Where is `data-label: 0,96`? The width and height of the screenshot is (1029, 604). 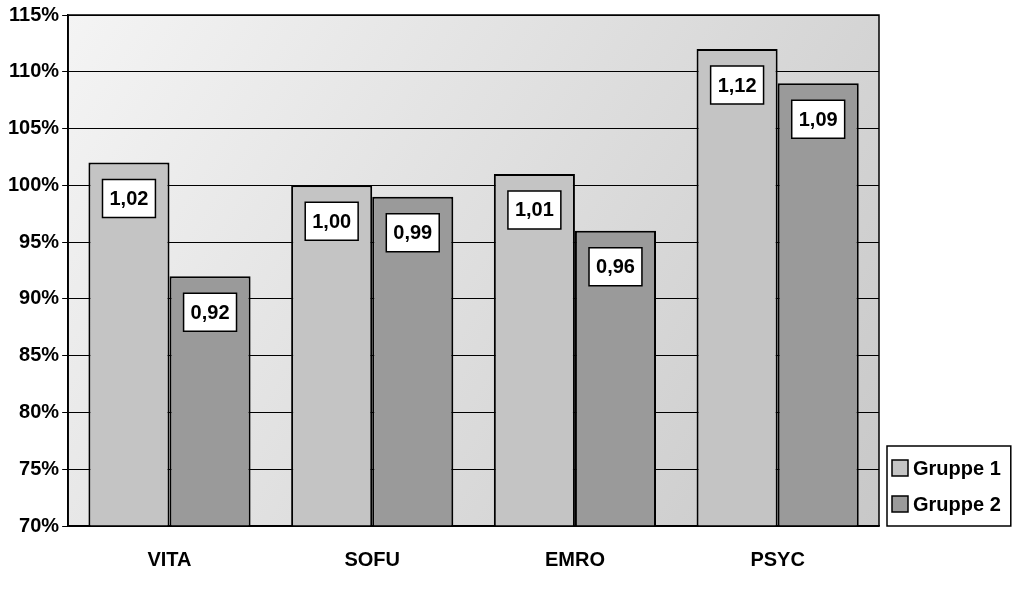
data-label: 0,96 is located at coordinates (615, 266).